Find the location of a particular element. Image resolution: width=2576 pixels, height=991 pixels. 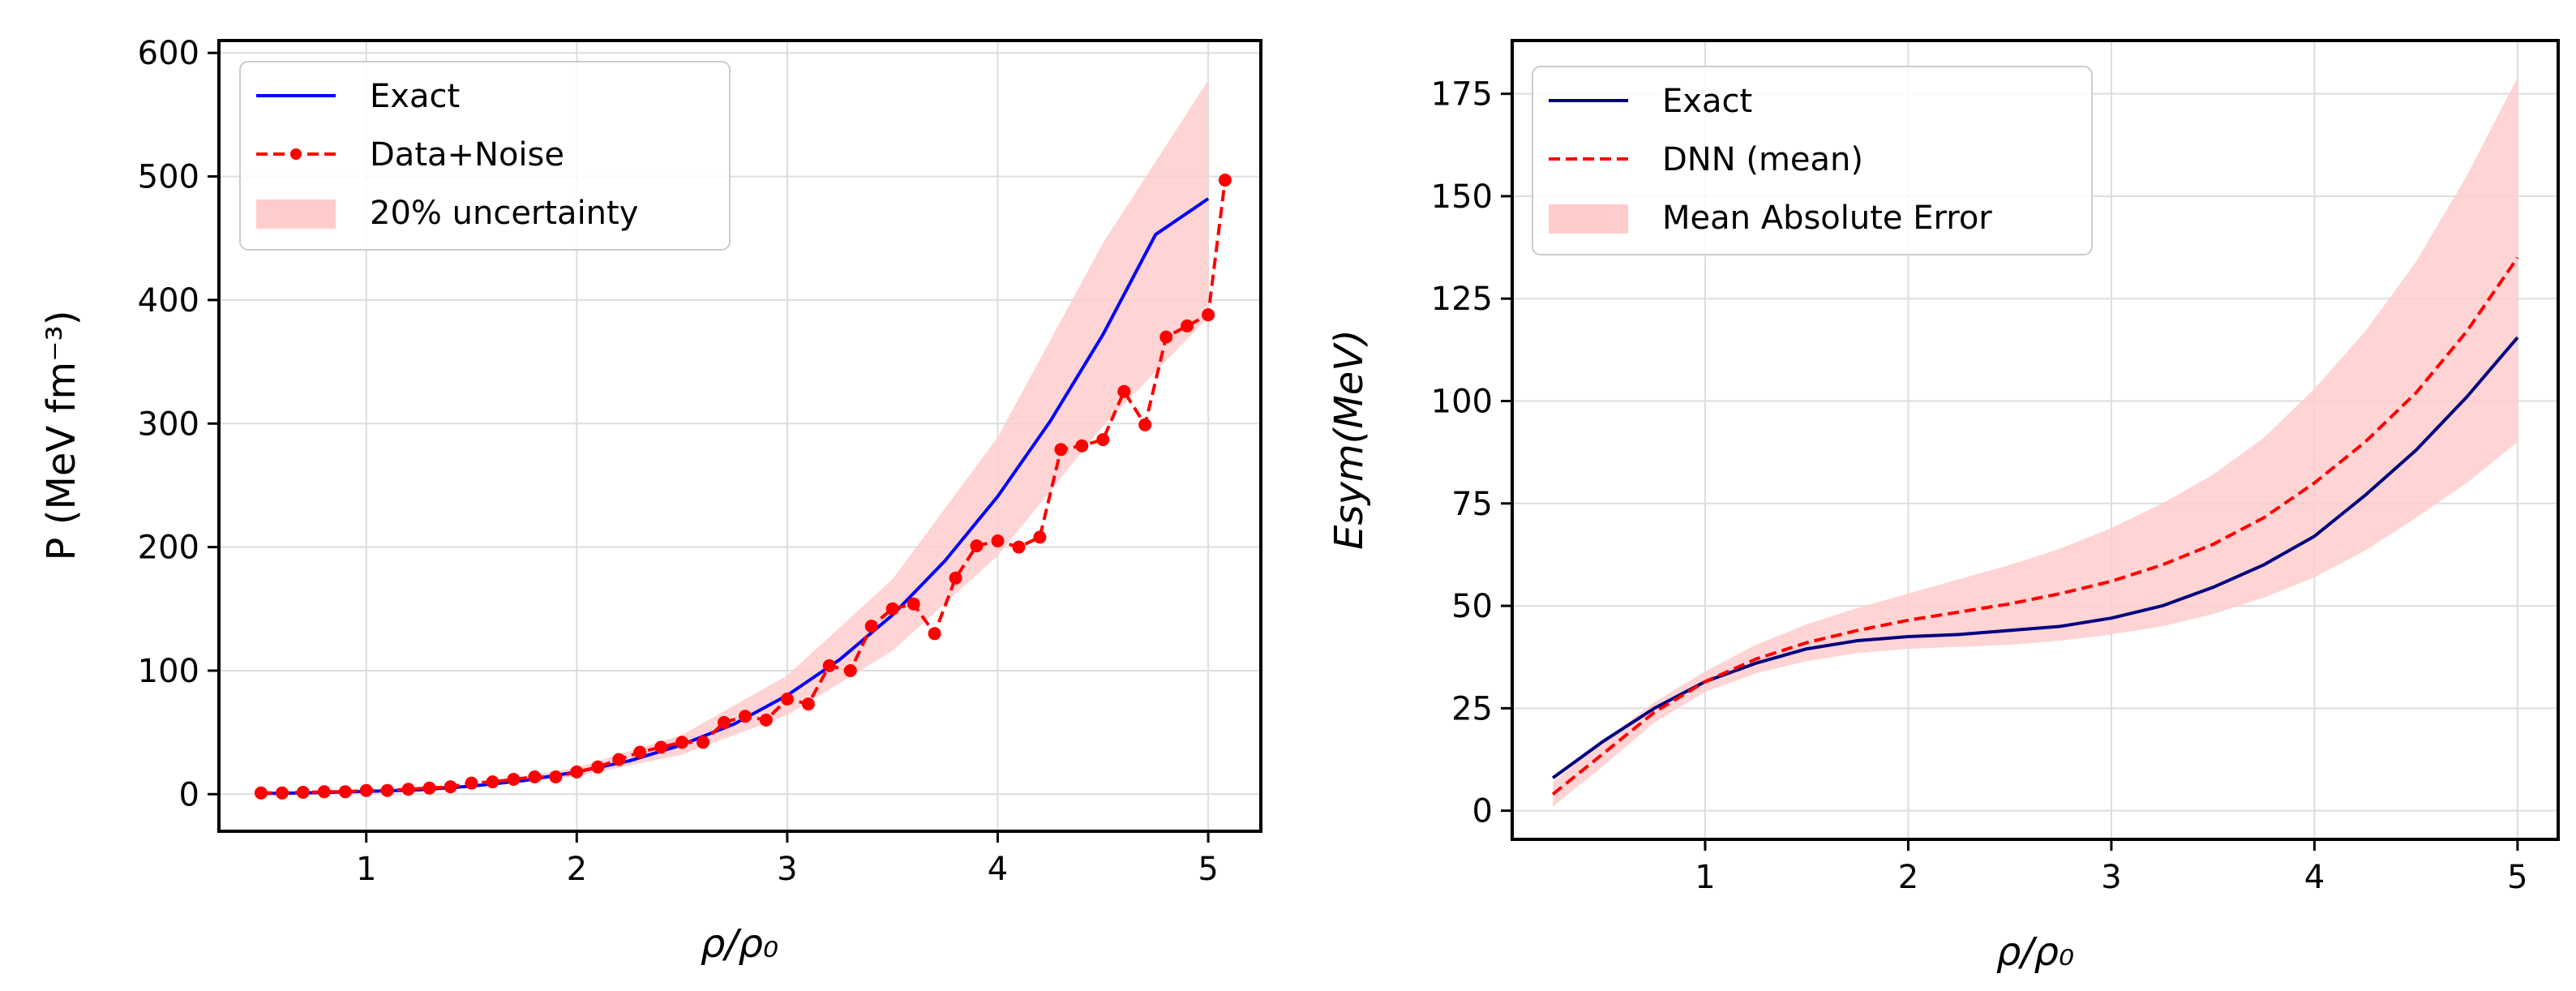

p0-x-tick-label: 4 is located at coordinates (998, 870).